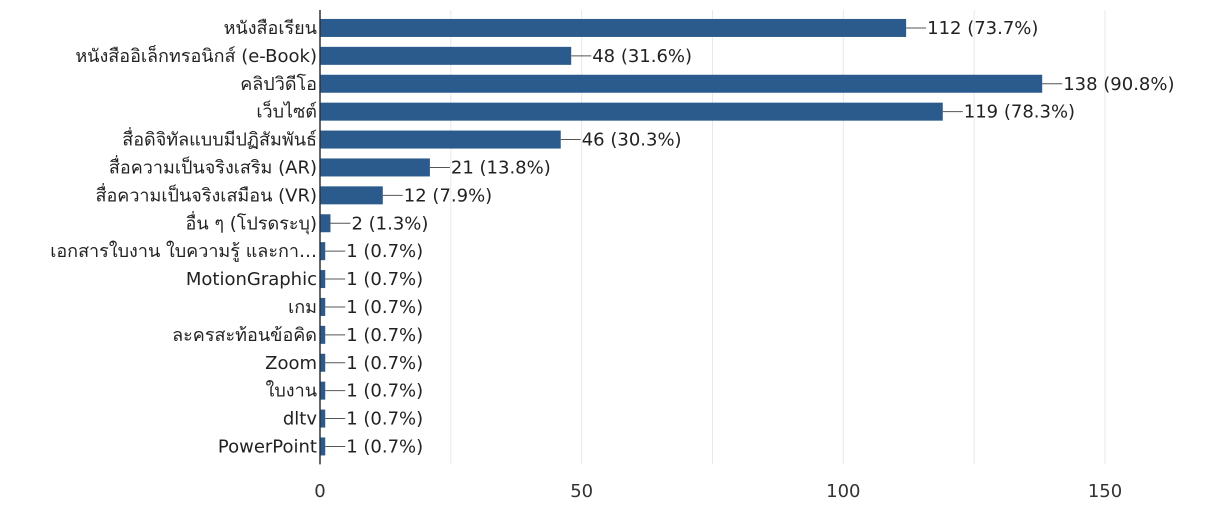  I want to click on category-label: MotionGraphic, so click(251, 279).